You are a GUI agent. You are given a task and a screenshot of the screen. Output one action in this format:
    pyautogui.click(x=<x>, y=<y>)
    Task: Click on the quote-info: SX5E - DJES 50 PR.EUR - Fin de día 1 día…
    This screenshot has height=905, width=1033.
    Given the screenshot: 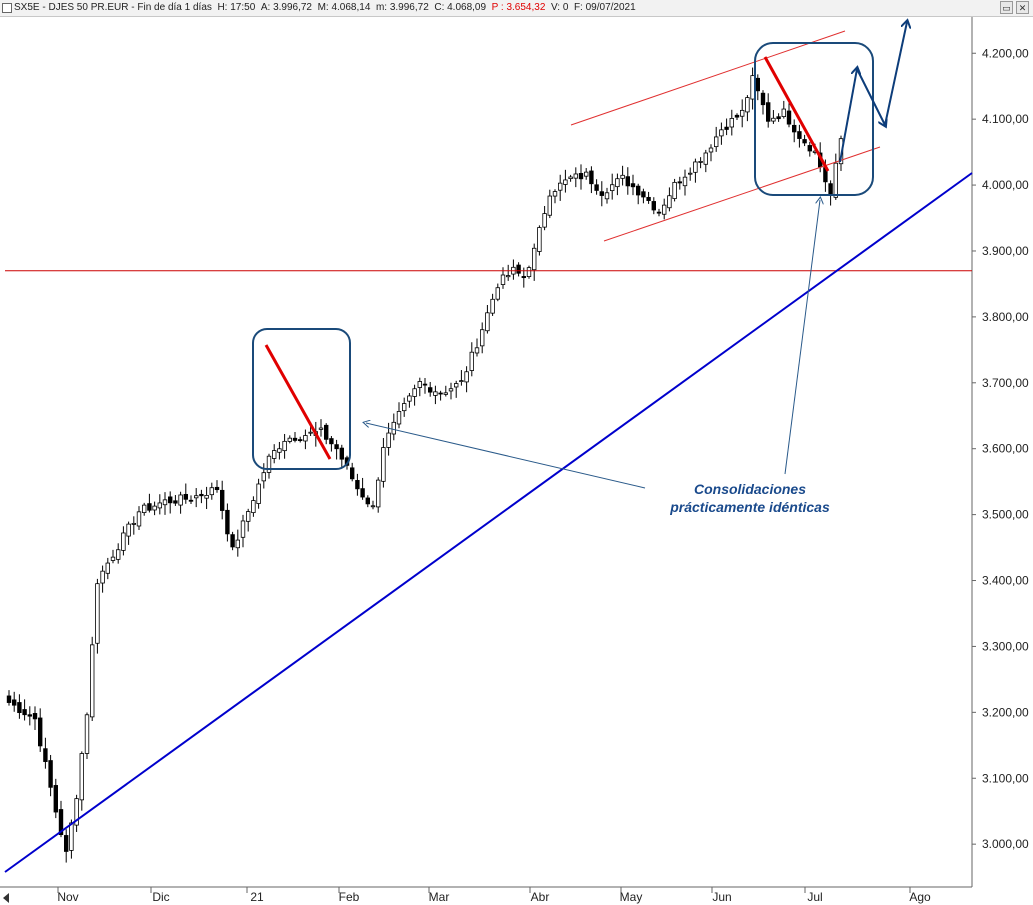 What is the action you would take?
    pyautogui.click(x=325, y=7)
    